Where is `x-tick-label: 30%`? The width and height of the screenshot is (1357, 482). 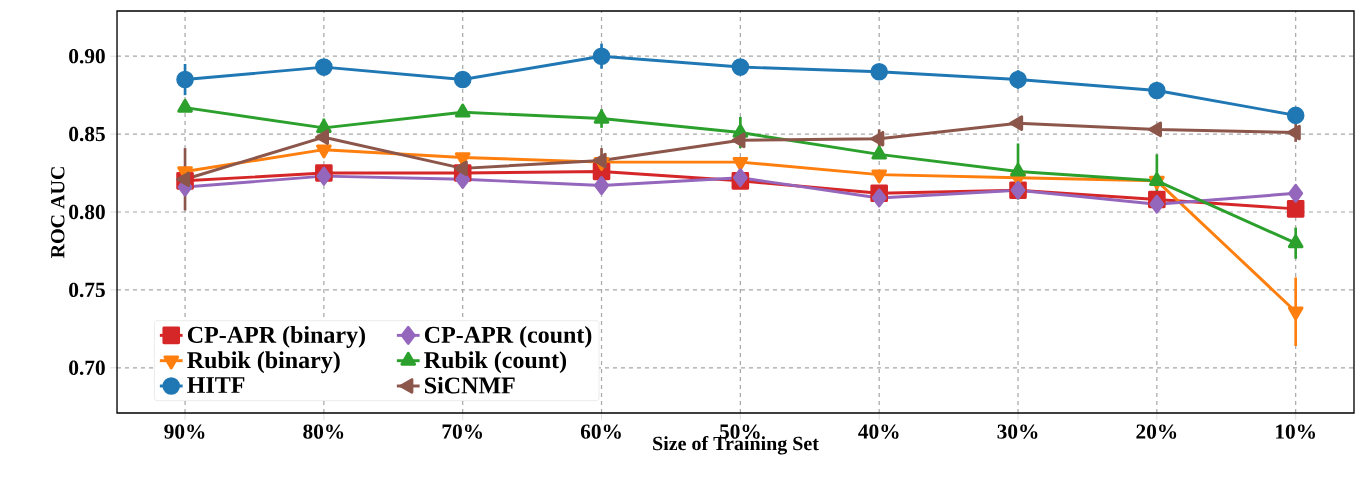 x-tick-label: 30% is located at coordinates (1017, 431).